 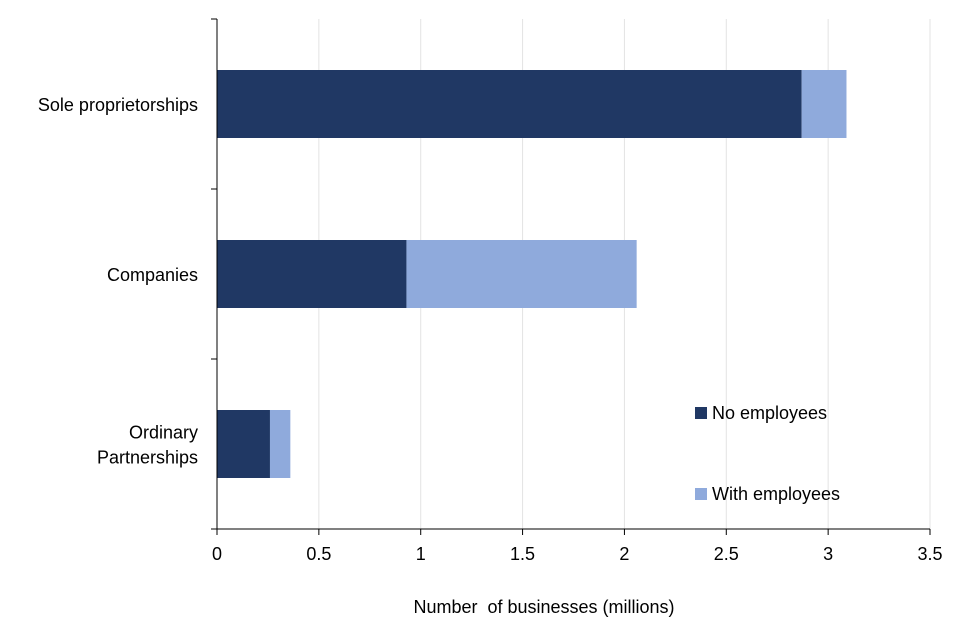 I want to click on legend-label: No employees, so click(x=769, y=413).